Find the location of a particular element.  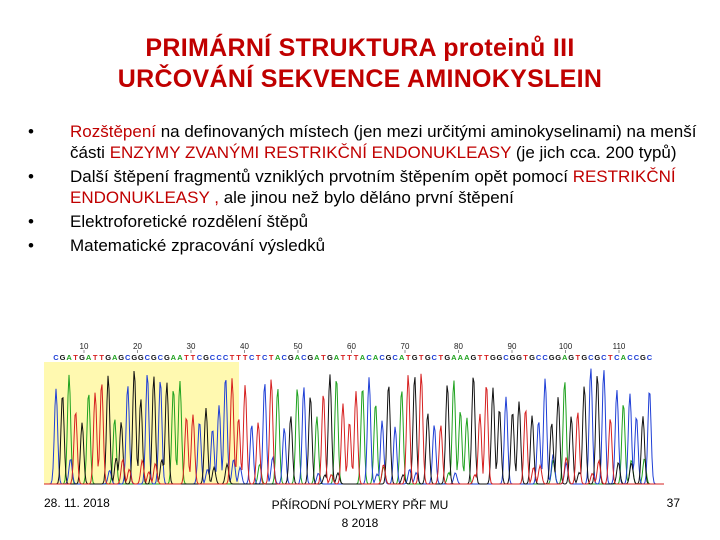

footer-course: PŘÍRODNÍ POLYMERY PŘF MU 8 2018 is located at coordinates (360, 514).